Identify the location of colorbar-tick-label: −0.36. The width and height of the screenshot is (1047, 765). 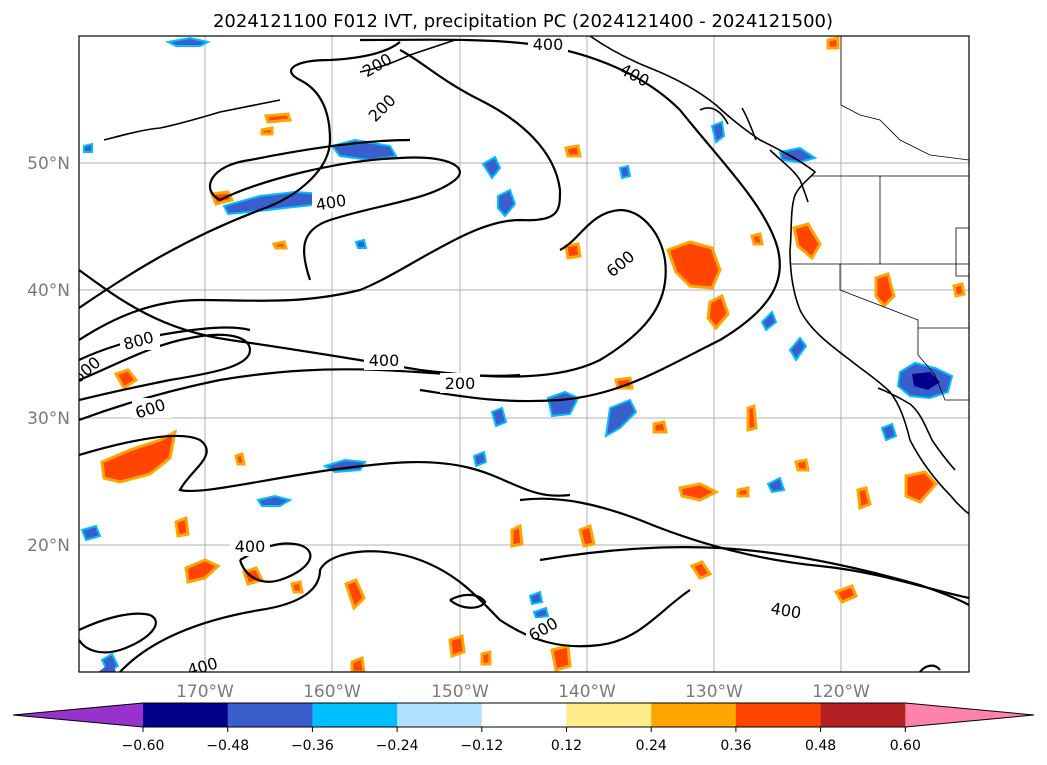
(312, 746).